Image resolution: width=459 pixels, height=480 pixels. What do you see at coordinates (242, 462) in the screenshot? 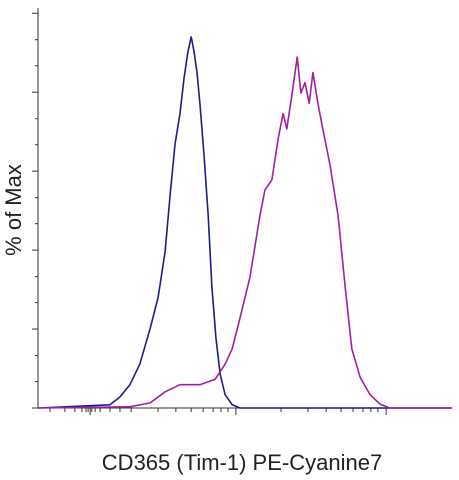
I see `x-axis-label: CD365 (Tim-1) PE-Cyanine7` at bounding box center [242, 462].